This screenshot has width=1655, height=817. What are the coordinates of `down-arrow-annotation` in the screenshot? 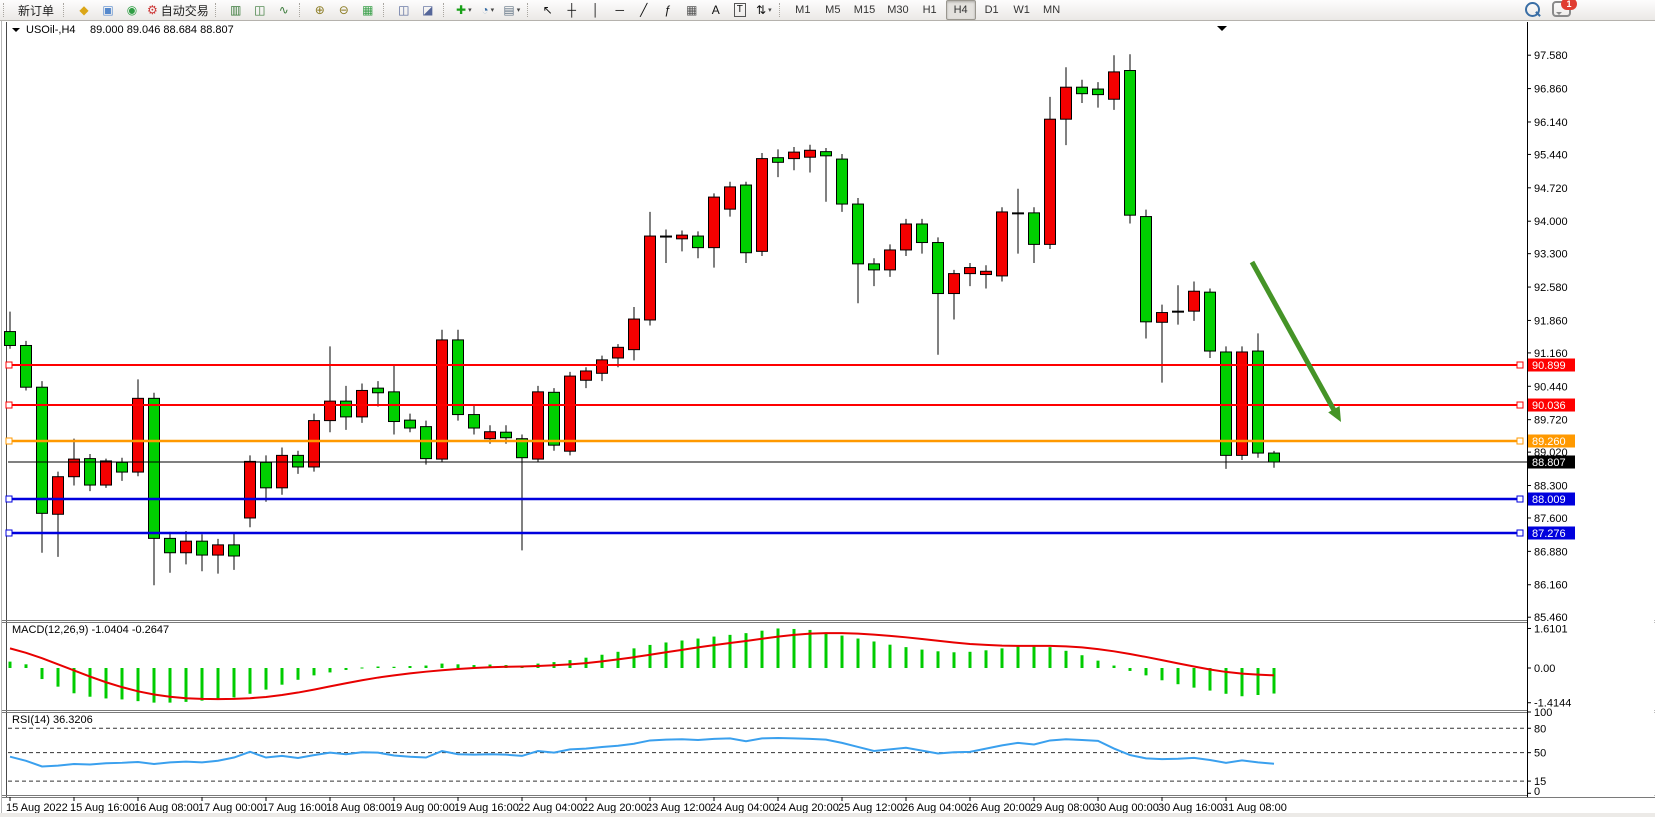 It's located at (1293, 337).